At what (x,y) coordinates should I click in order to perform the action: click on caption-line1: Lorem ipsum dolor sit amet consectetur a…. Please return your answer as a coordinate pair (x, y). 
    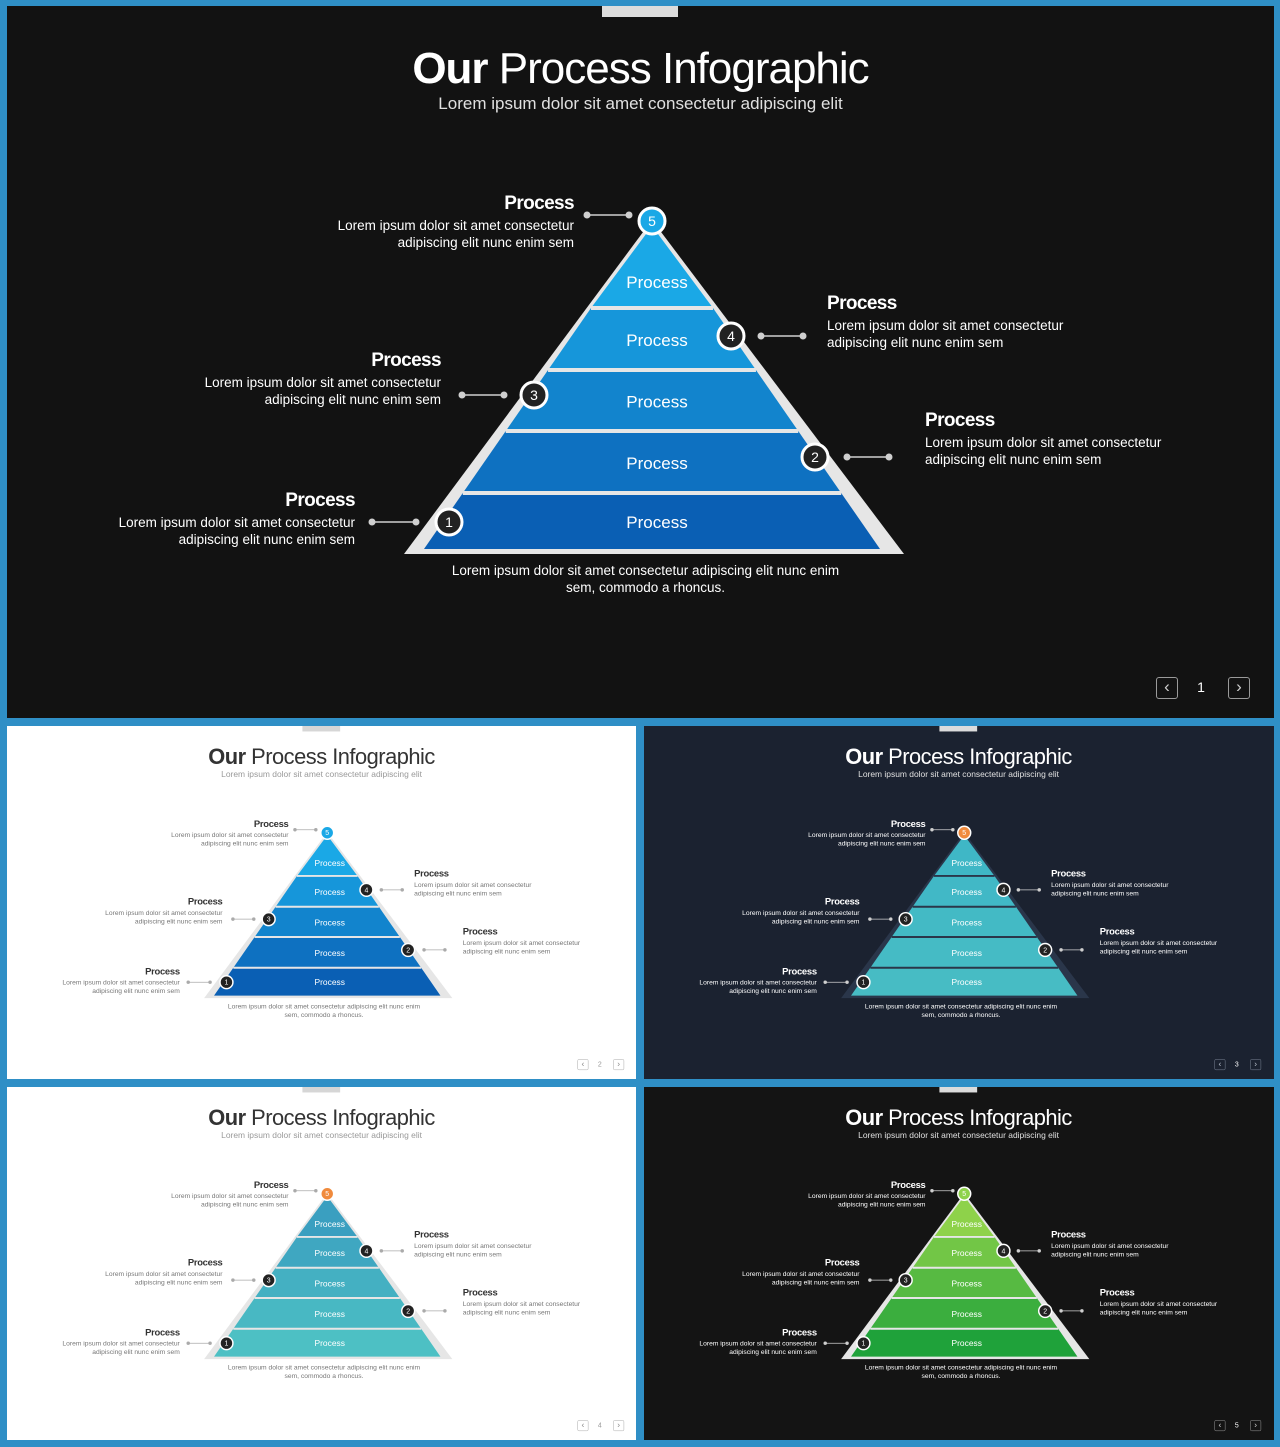
    Looking at the image, I should click on (324, 1006).